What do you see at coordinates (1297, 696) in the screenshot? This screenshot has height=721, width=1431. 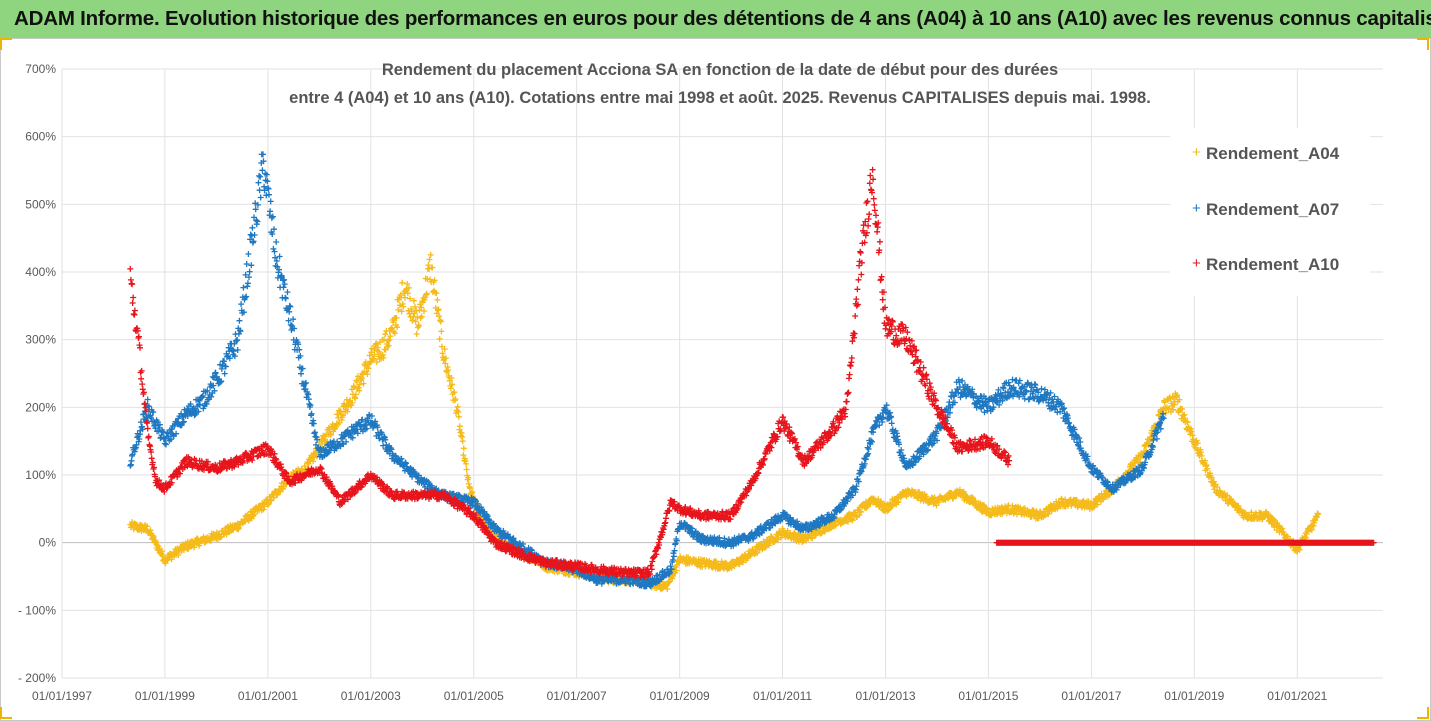 I see `x-tick-label: 01/01/2021` at bounding box center [1297, 696].